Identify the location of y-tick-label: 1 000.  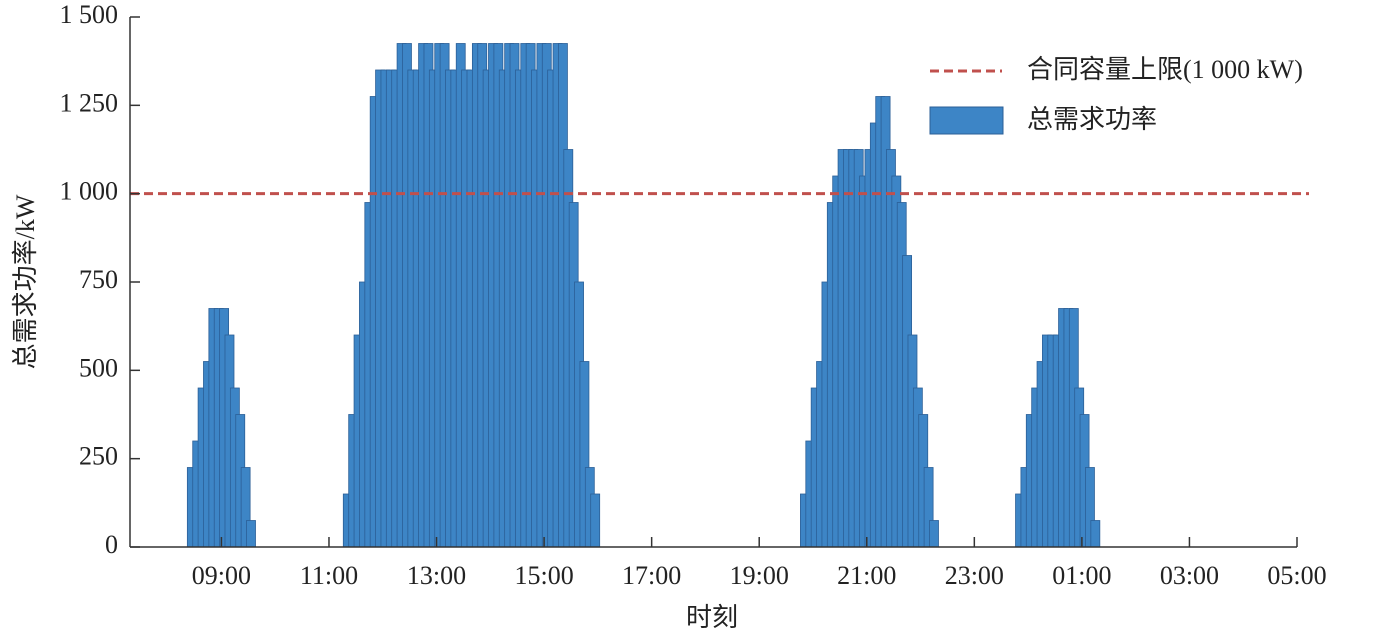
(89, 191).